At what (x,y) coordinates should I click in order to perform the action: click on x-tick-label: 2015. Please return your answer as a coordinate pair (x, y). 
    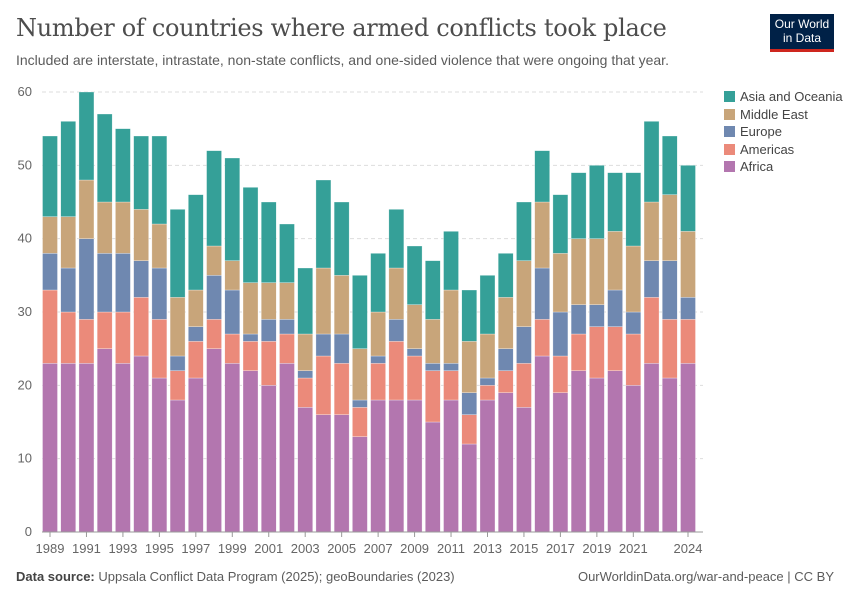
    Looking at the image, I should click on (523, 548).